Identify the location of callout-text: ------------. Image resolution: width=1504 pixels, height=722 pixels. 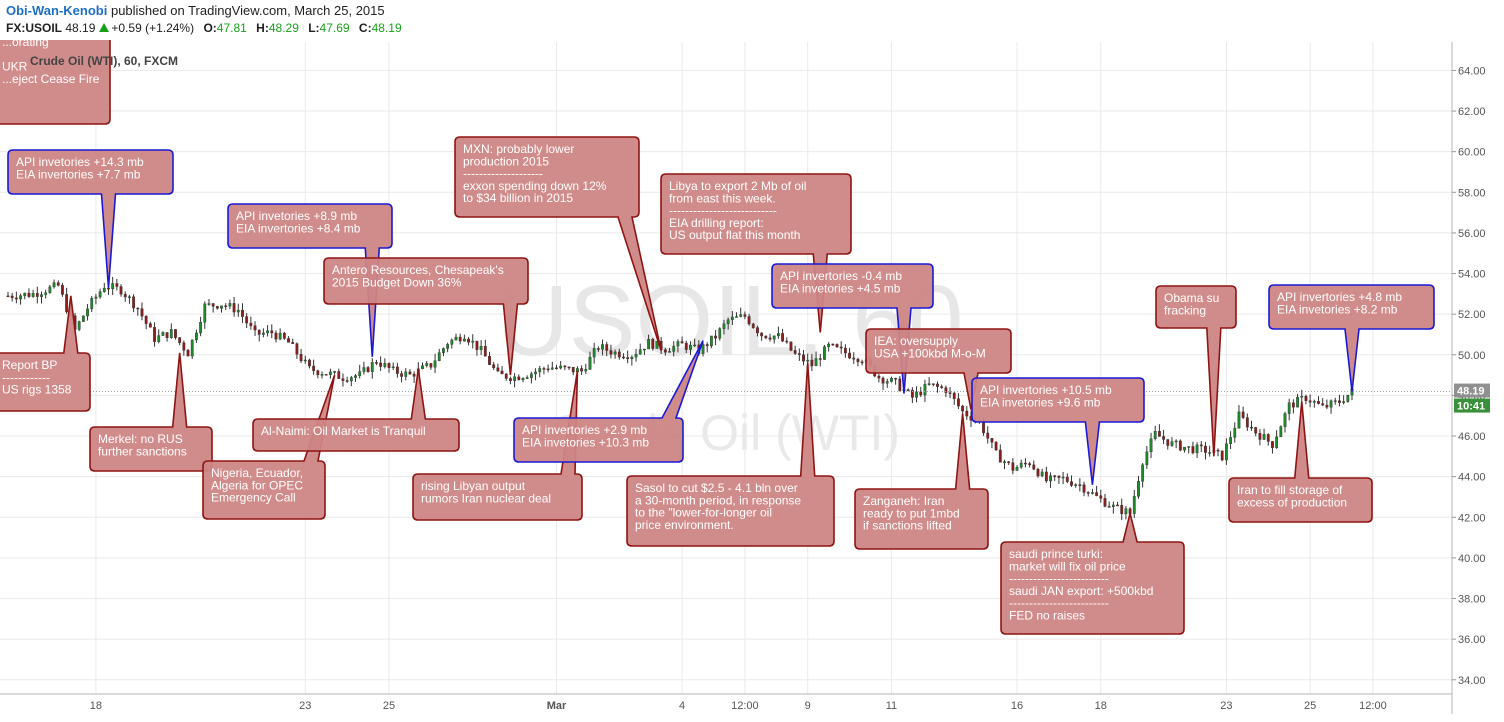
(26, 377).